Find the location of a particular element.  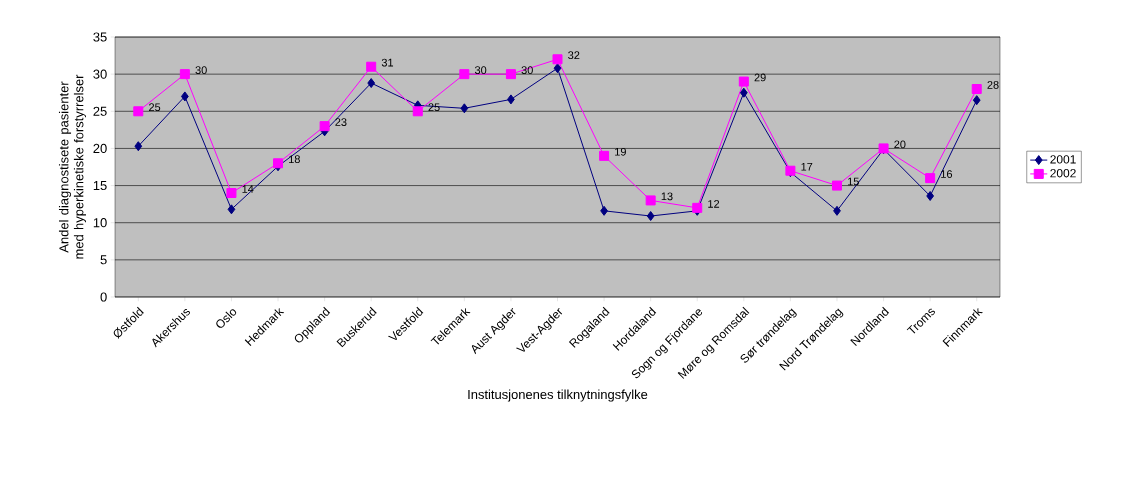

data-label: 14 is located at coordinates (248, 189).